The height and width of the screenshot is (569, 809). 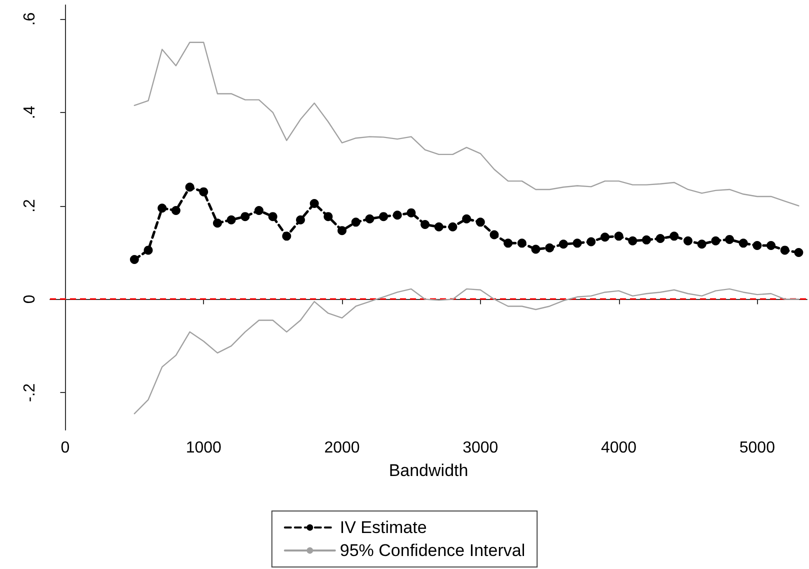 I want to click on x-tick-label: 3000, so click(x=480, y=448).